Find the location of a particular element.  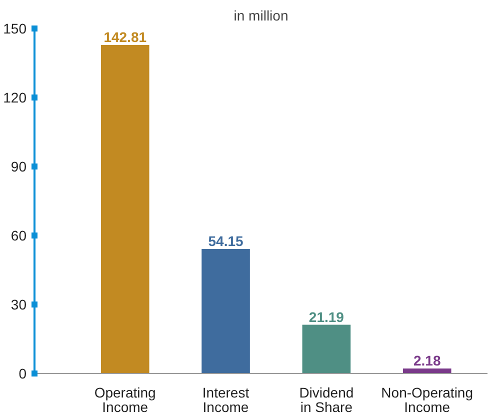

data-label: 142.81 is located at coordinates (125, 37).